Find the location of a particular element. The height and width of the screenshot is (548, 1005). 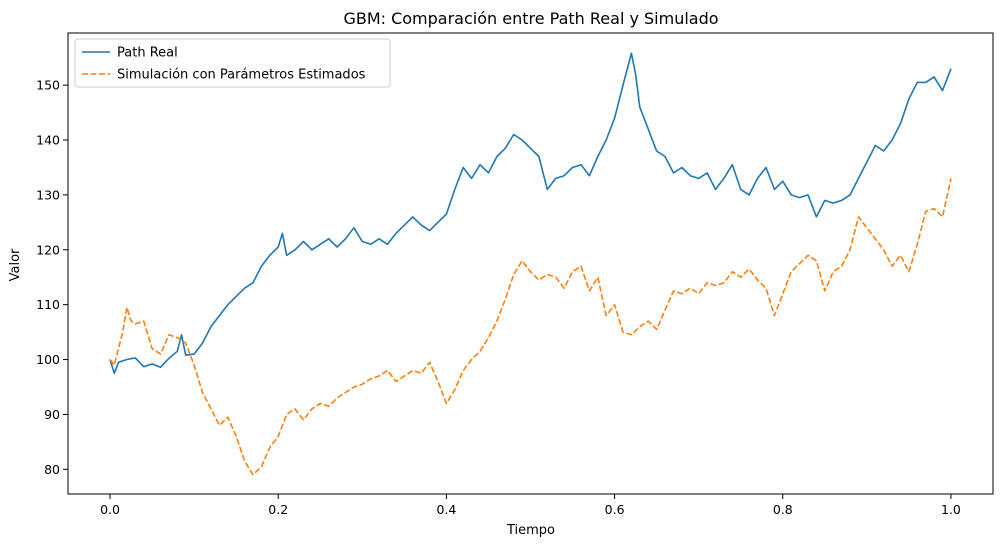

x-tick-label: 1.0 is located at coordinates (951, 509).